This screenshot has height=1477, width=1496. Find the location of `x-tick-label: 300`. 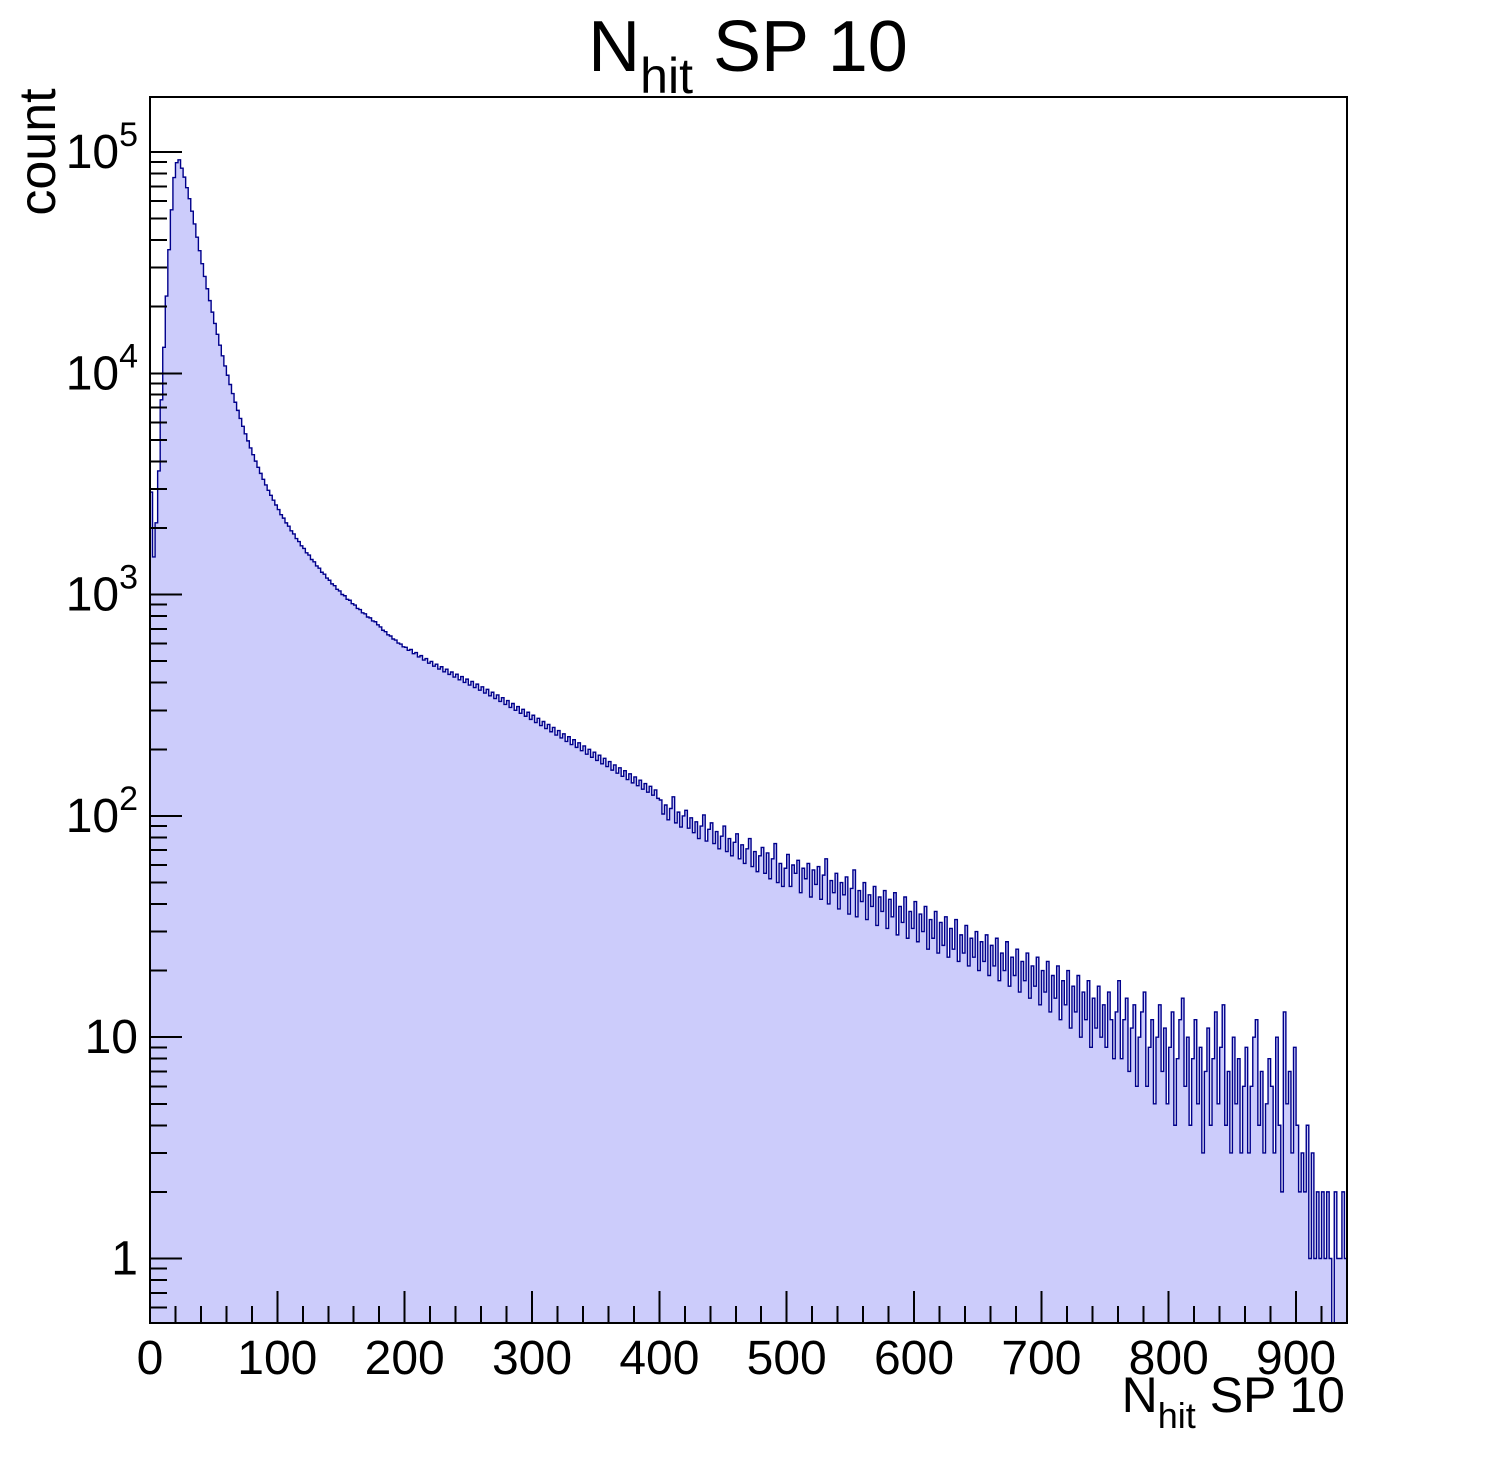

x-tick-label: 300 is located at coordinates (532, 1358).